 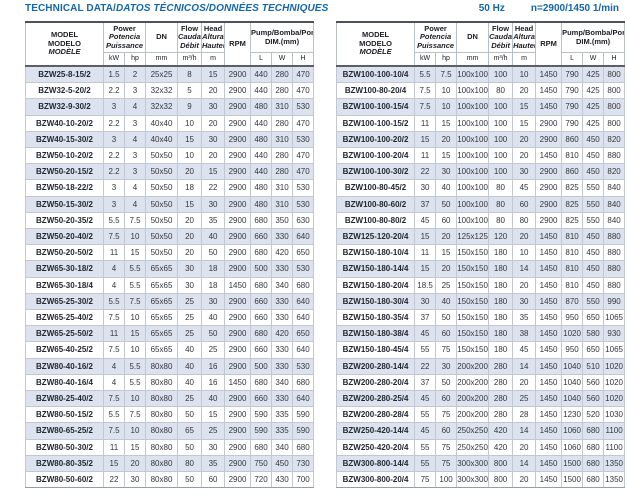 I want to click on value-cell: 4, so click(x=135, y=139).